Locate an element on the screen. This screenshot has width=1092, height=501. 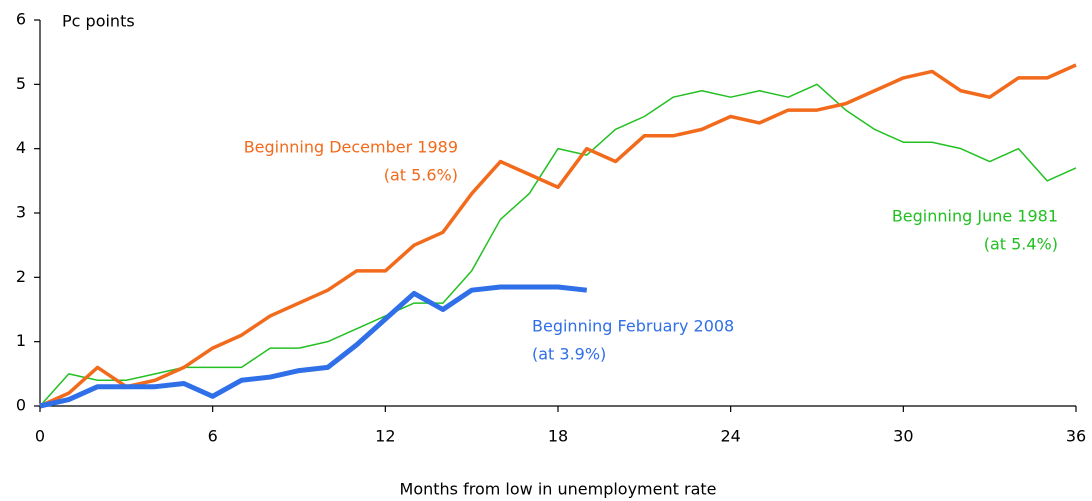
x-tick-label: 0 is located at coordinates (40, 436).